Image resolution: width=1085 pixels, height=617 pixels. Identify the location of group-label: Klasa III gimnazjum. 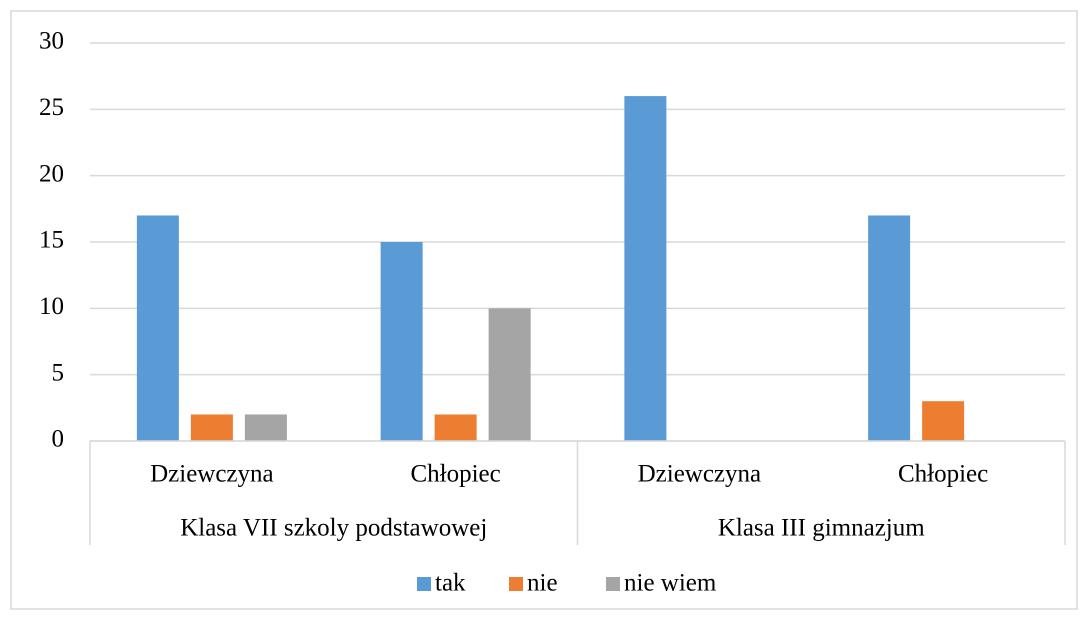
(821, 528).